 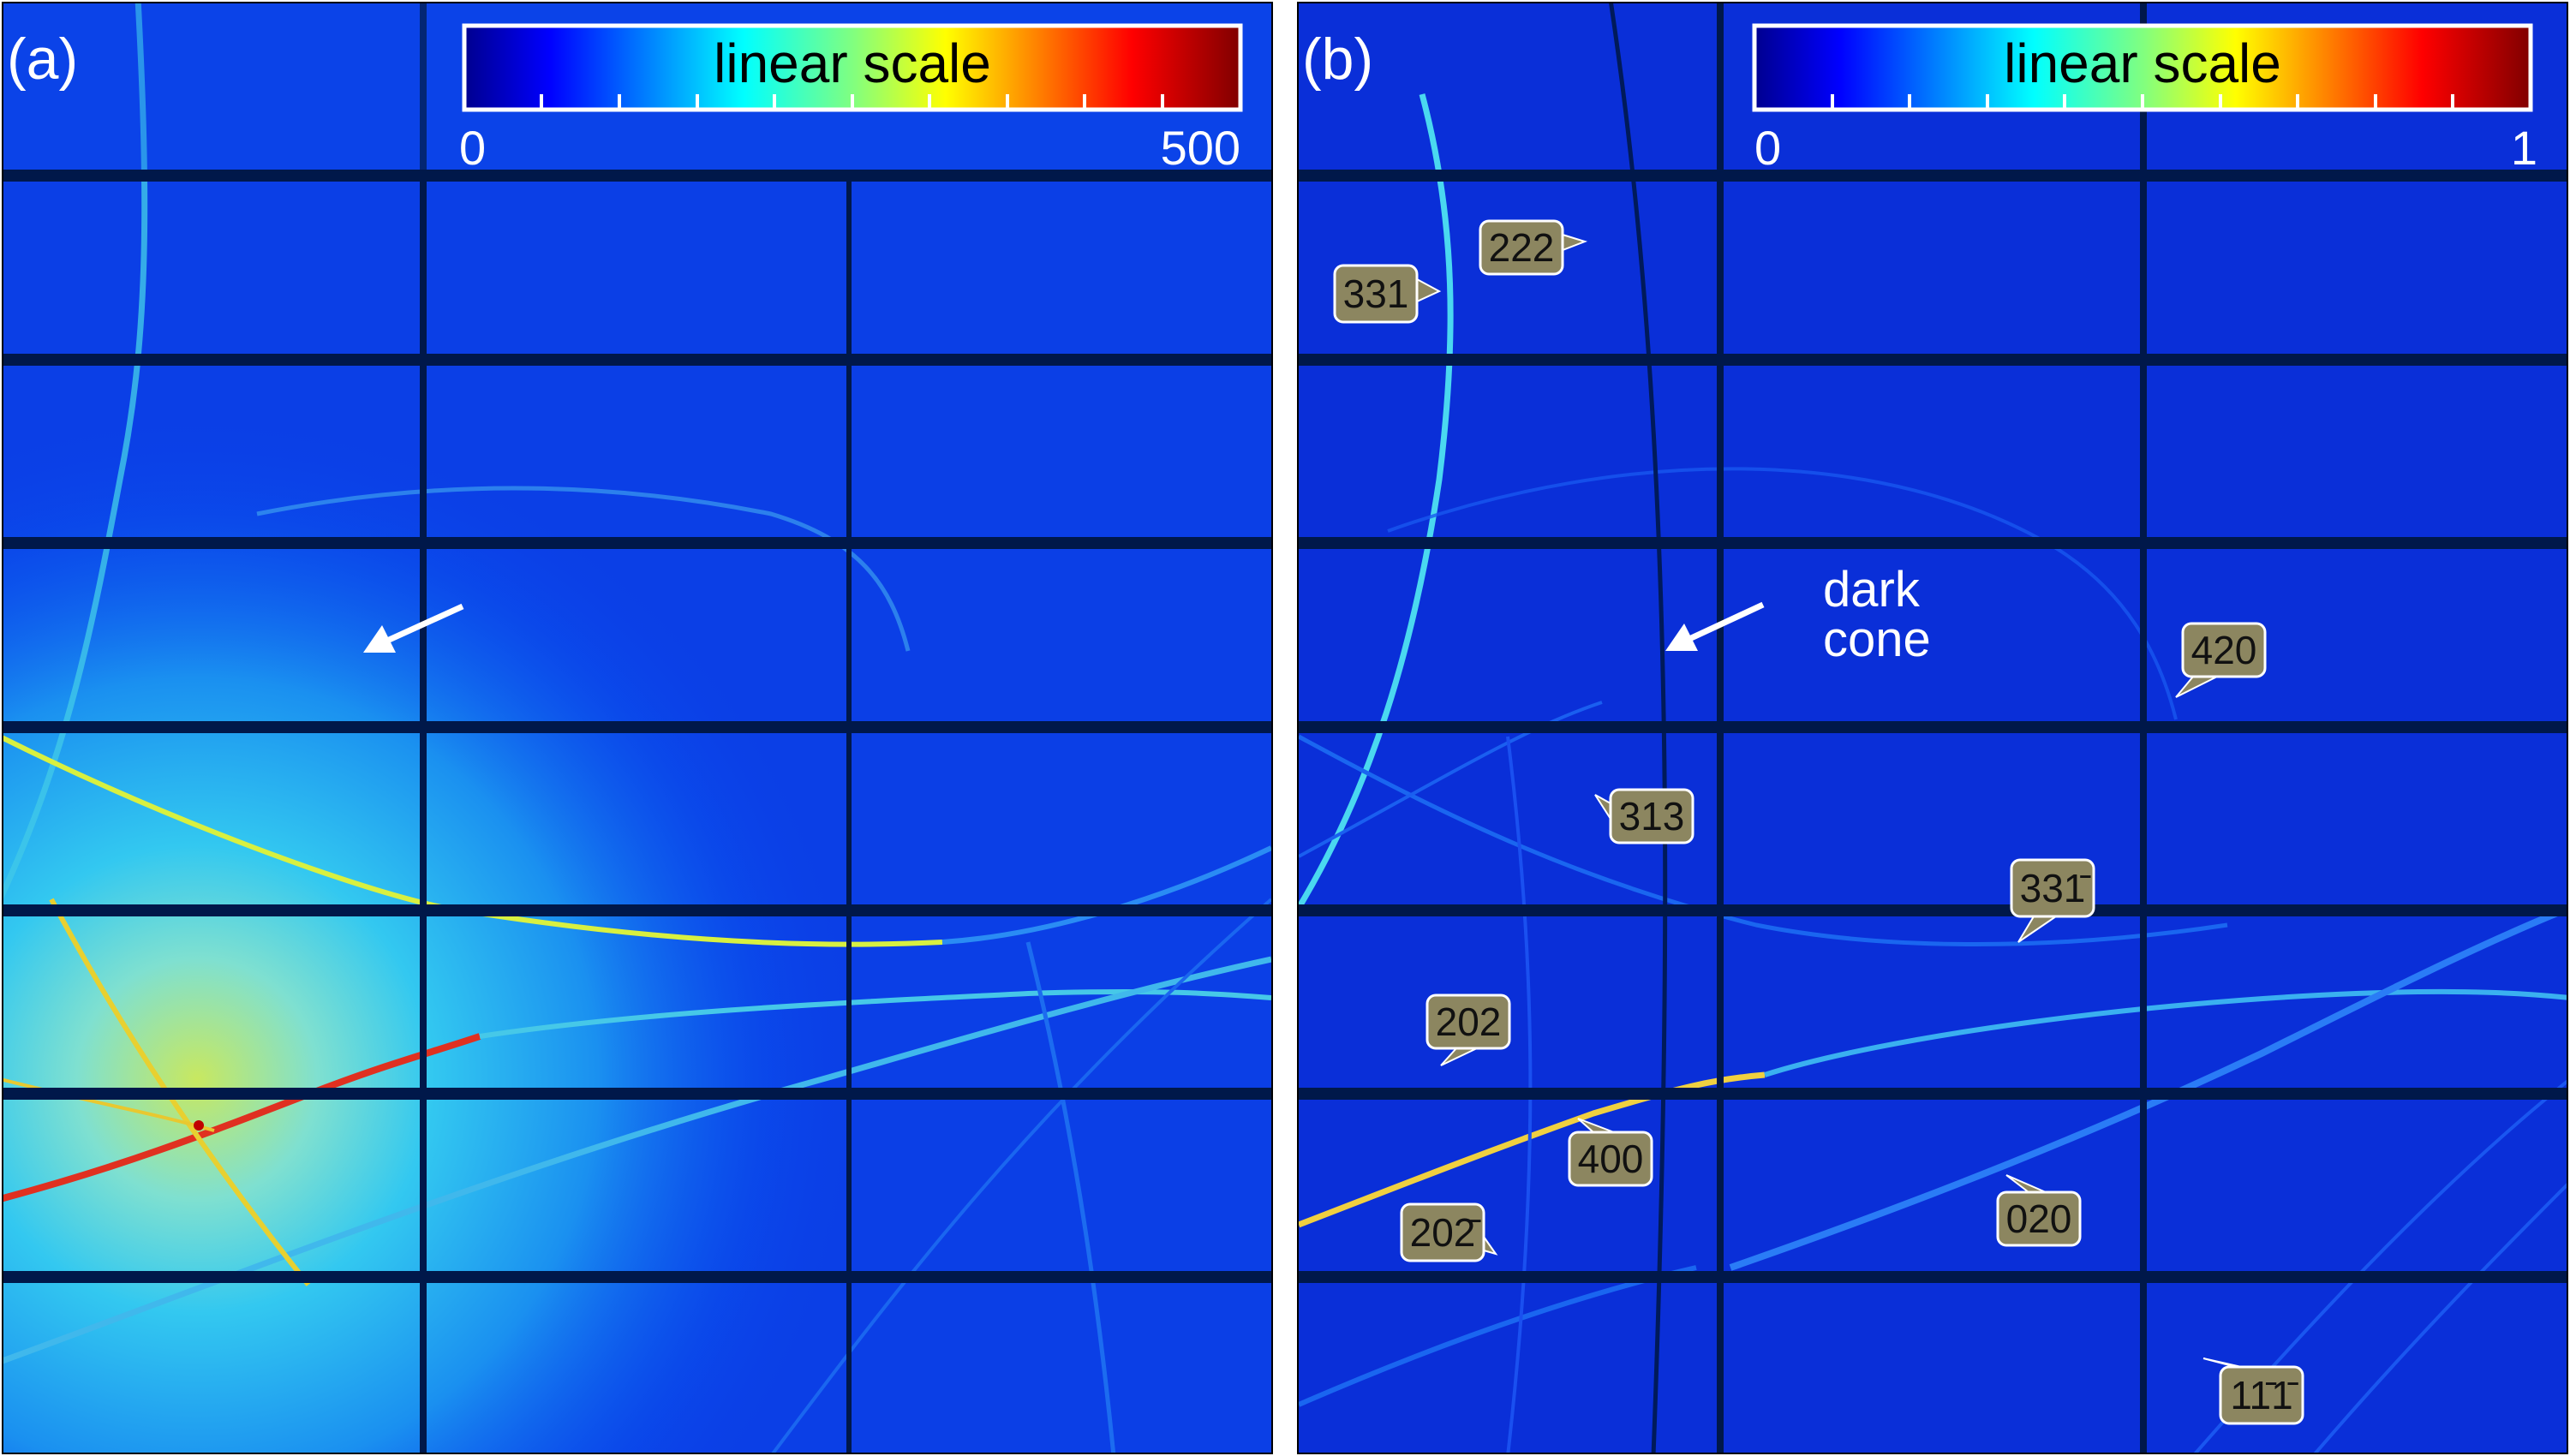 I want to click on reflection-label: 331̄, so click(x=2052, y=900).